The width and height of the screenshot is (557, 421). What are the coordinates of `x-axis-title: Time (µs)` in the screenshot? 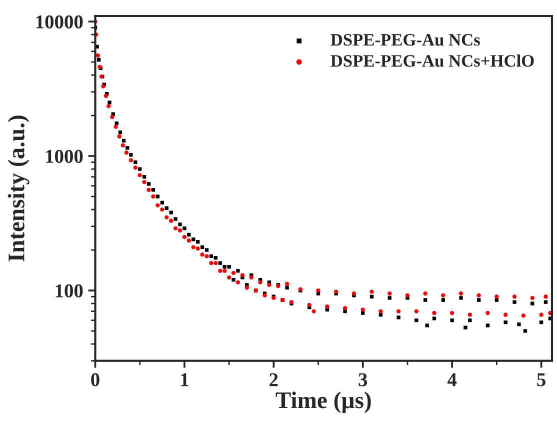 It's located at (323, 403).